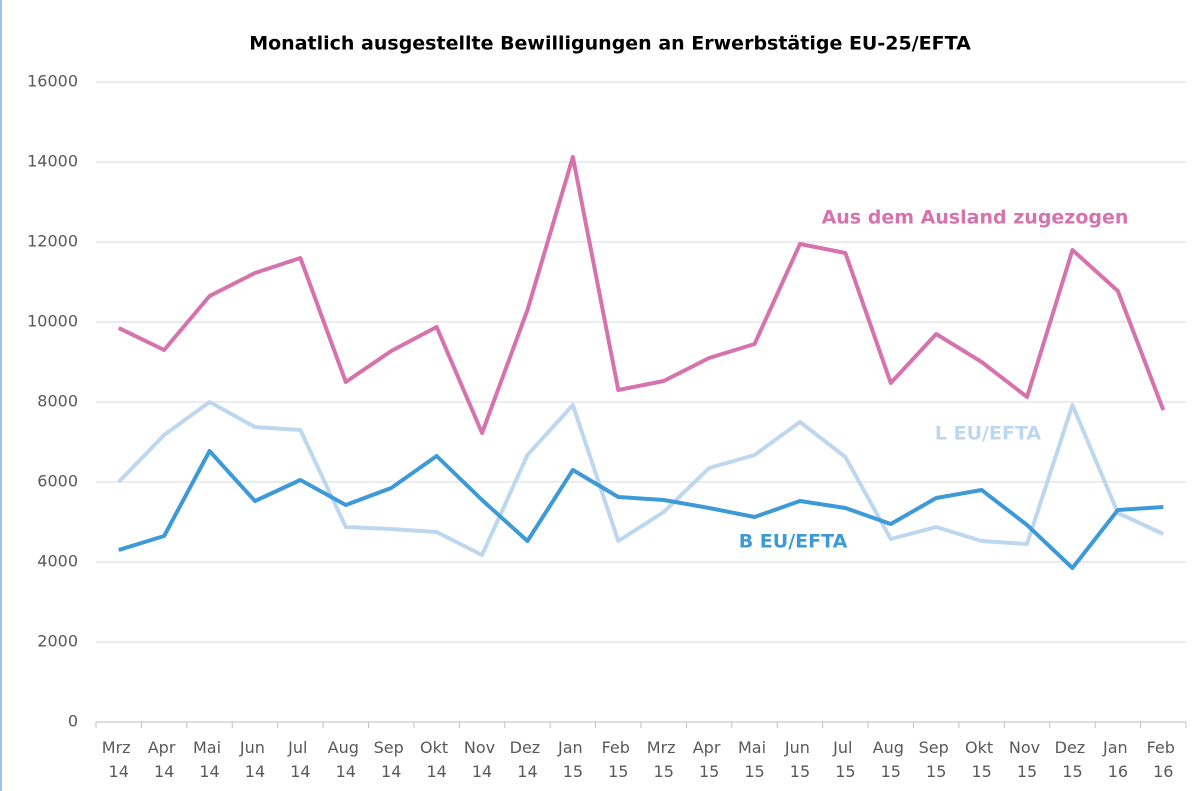  I want to click on x-tick-label: Nov 14, so click(482, 759).